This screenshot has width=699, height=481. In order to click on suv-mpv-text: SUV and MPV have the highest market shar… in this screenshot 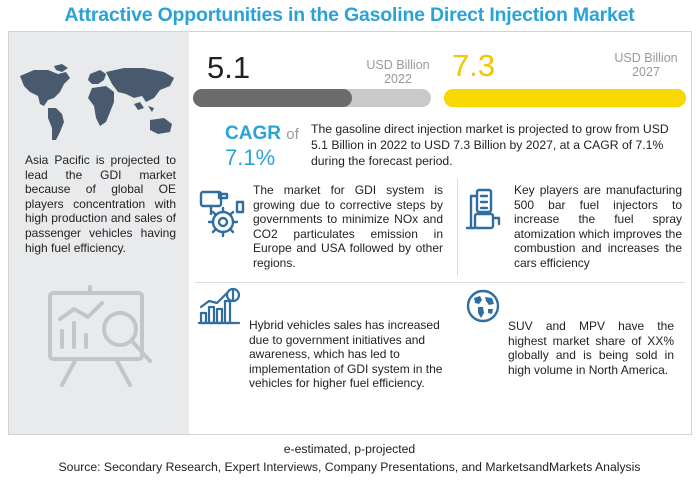, I will do `click(591, 348)`.